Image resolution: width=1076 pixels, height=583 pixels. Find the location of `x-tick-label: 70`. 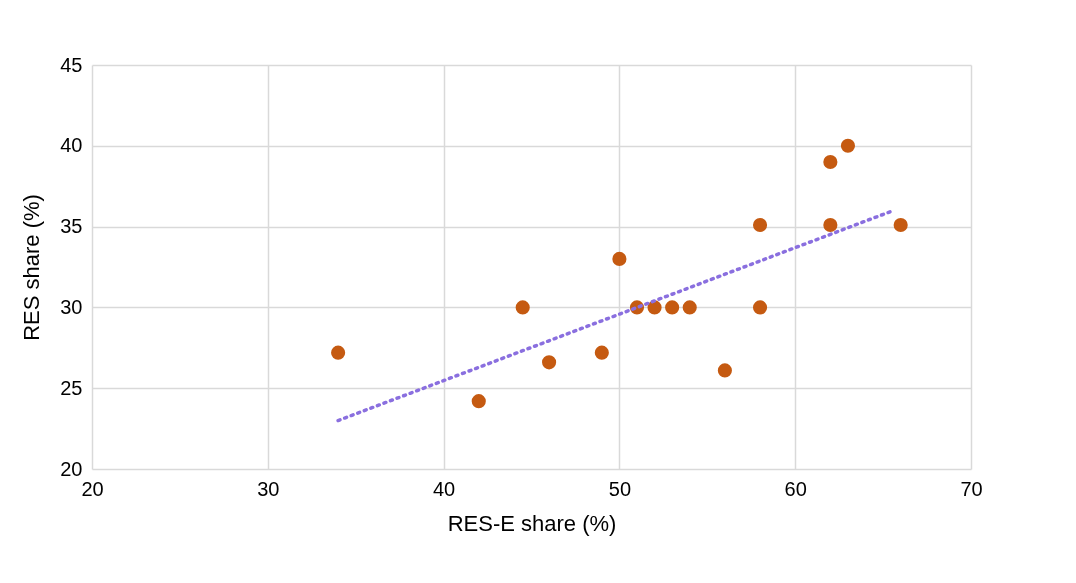

x-tick-label: 70 is located at coordinates (971, 488).